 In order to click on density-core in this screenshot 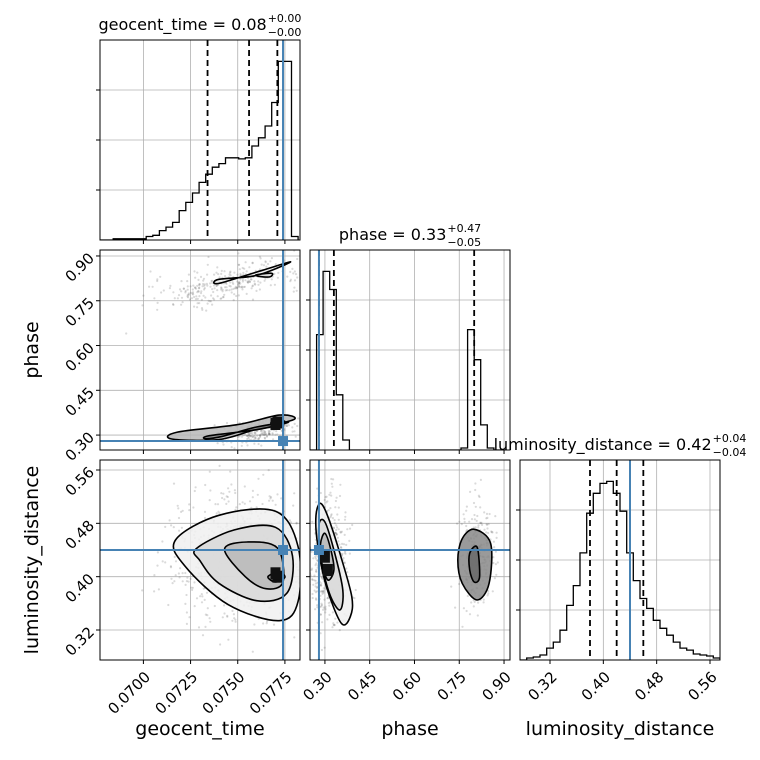, I will do `click(275, 573)`.